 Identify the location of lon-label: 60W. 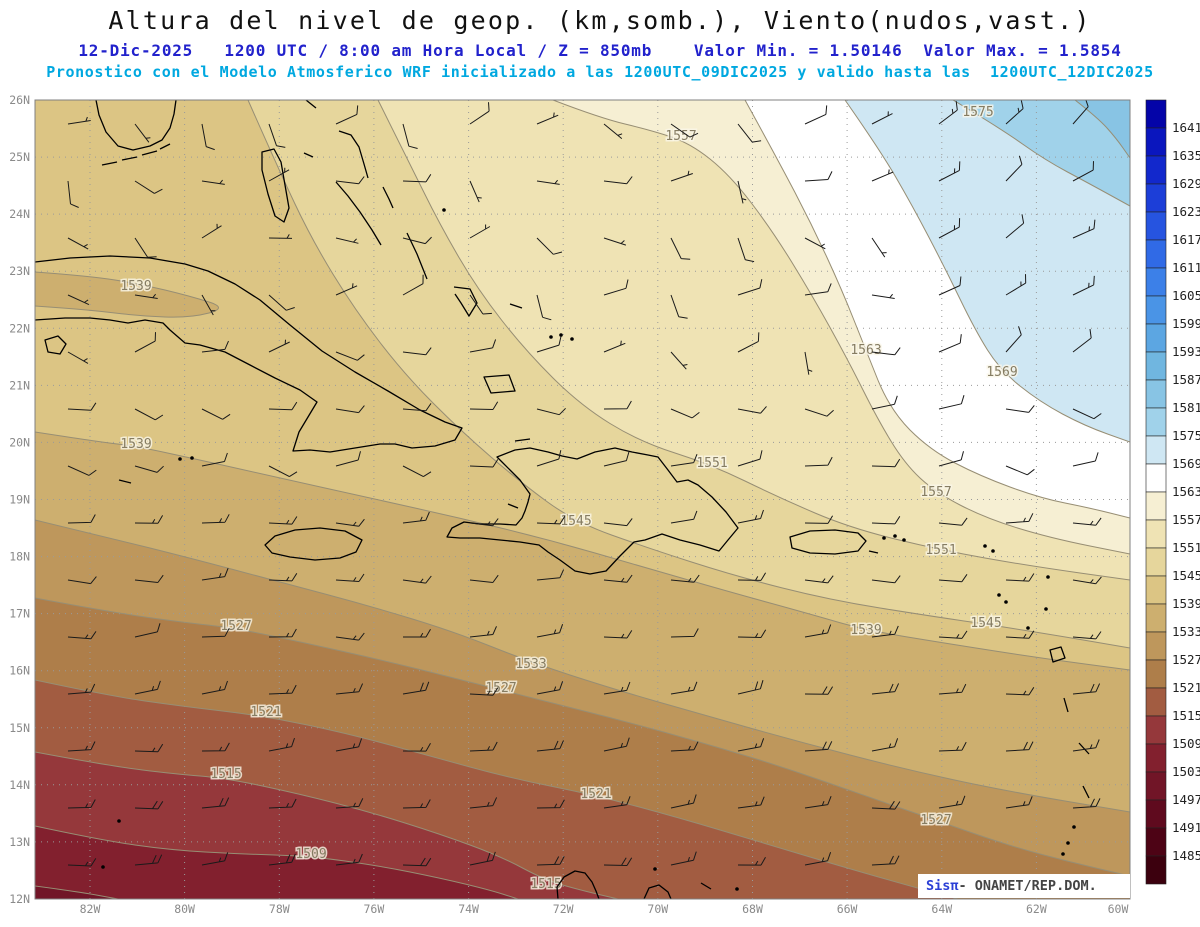
(1118, 909).